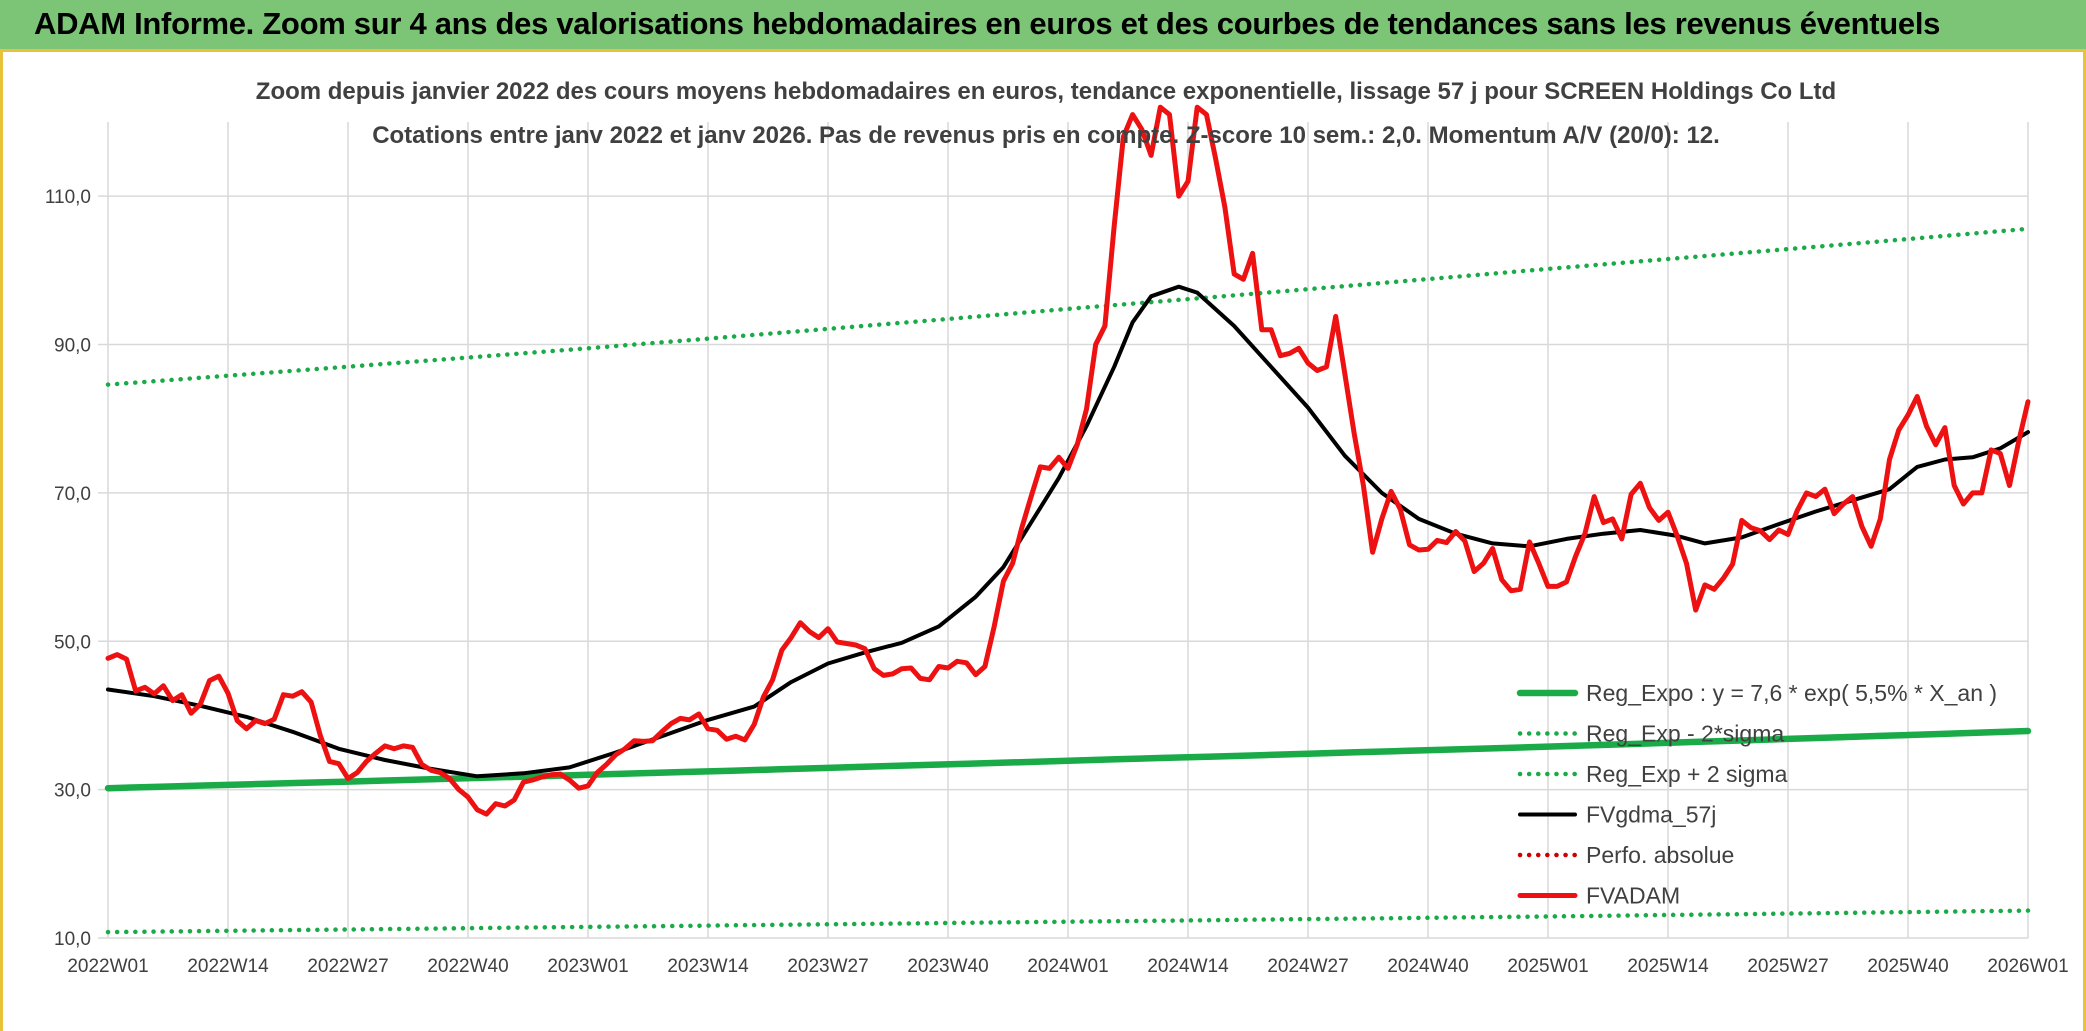  What do you see at coordinates (107, 966) in the screenshot?
I see `x-tick-label: 2022W01` at bounding box center [107, 966].